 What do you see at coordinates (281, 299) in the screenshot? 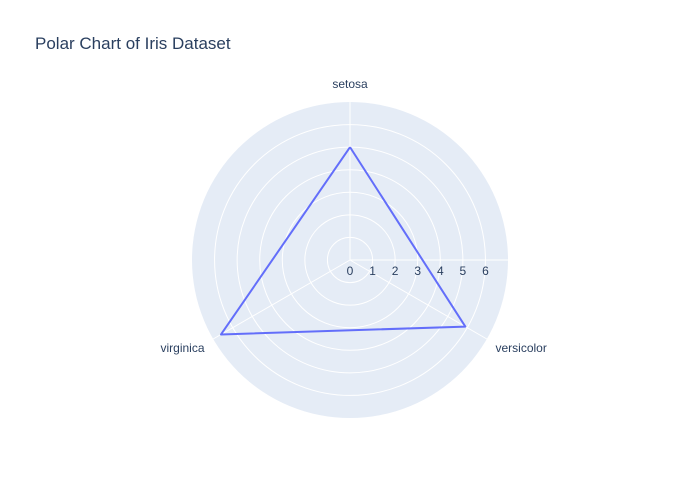
I see `angular-gridline` at bounding box center [281, 299].